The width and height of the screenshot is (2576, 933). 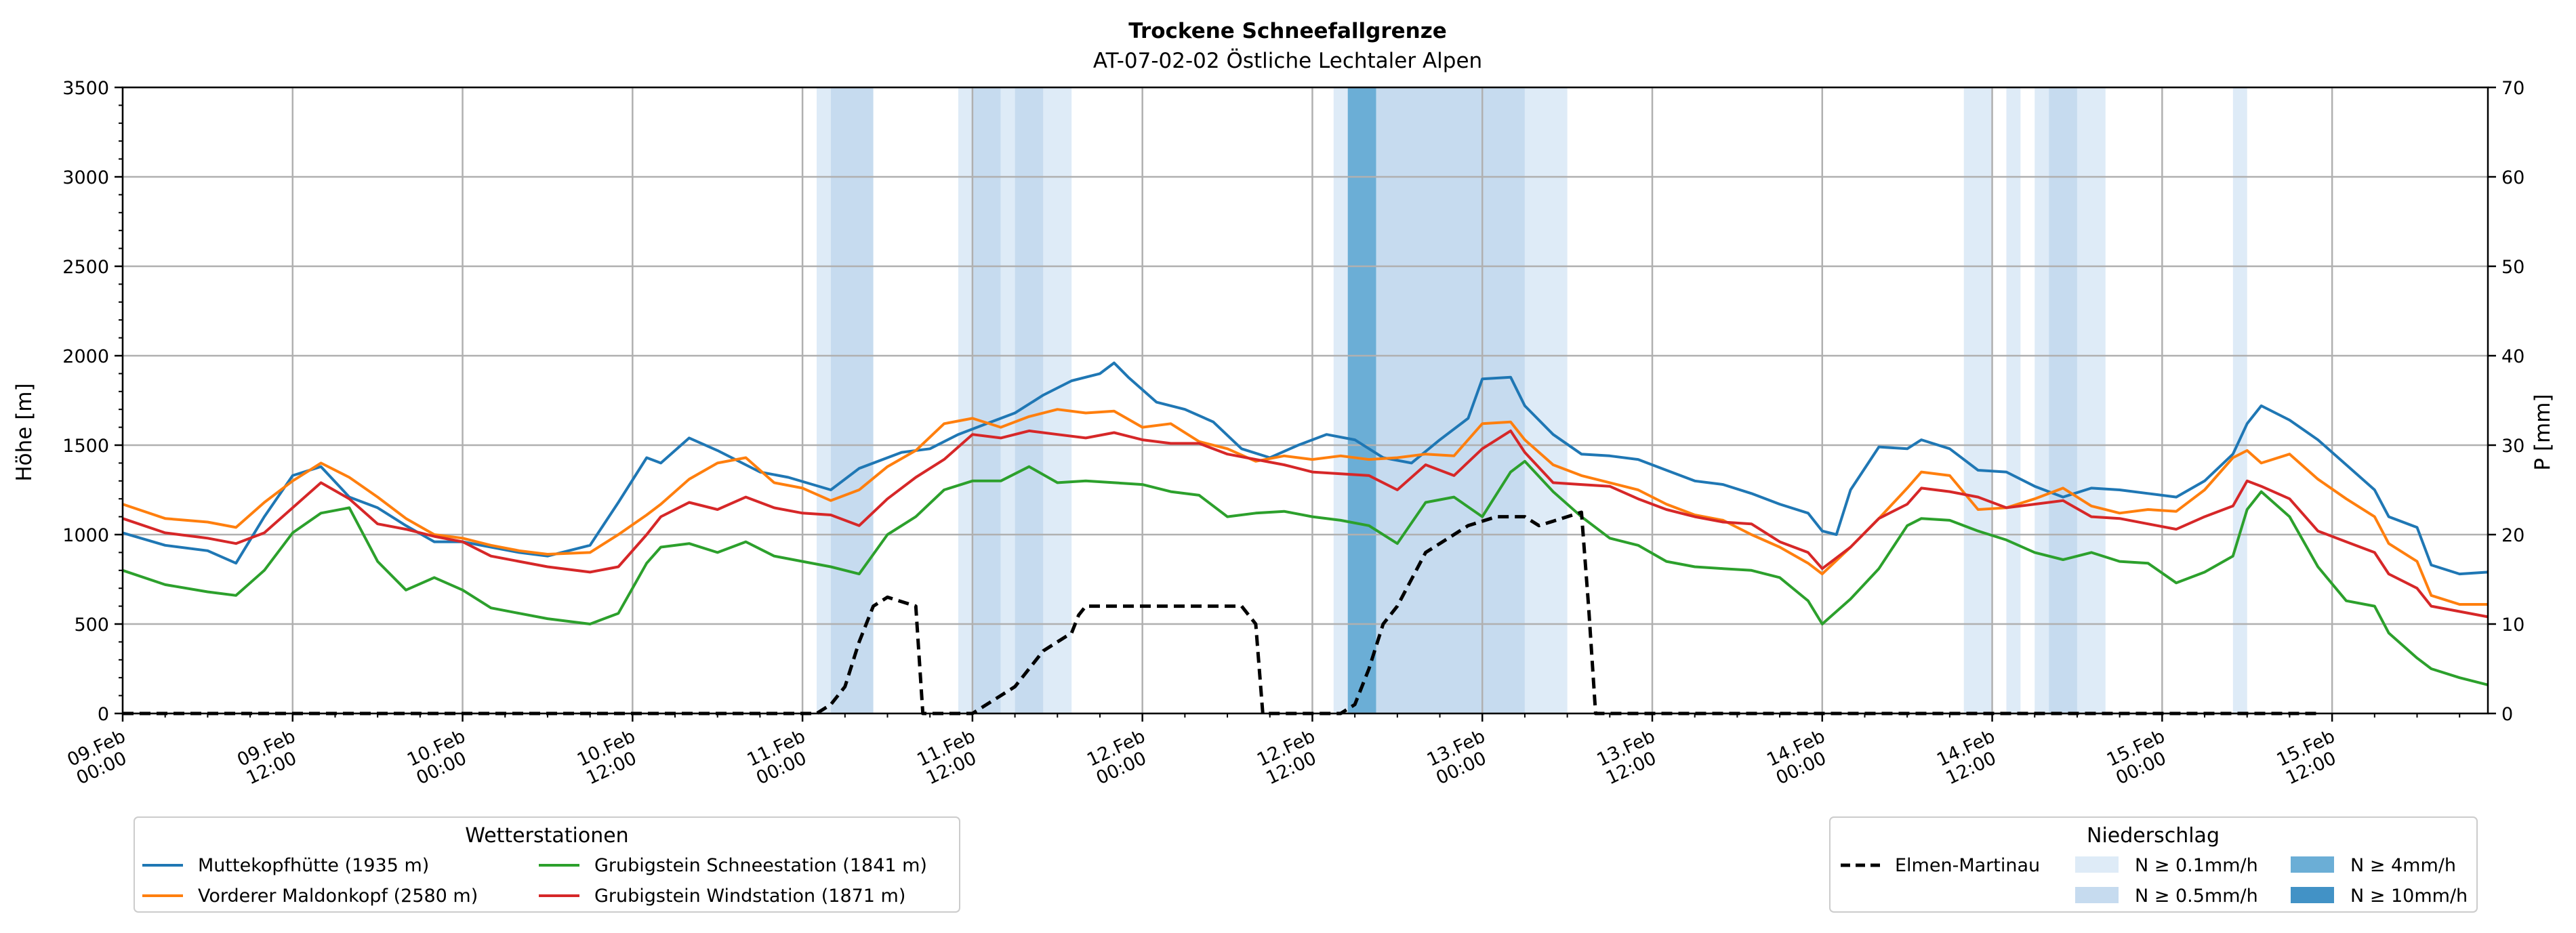 What do you see at coordinates (1288, 31) in the screenshot?
I see `chart-title: Trockene Schneefallgrenze` at bounding box center [1288, 31].